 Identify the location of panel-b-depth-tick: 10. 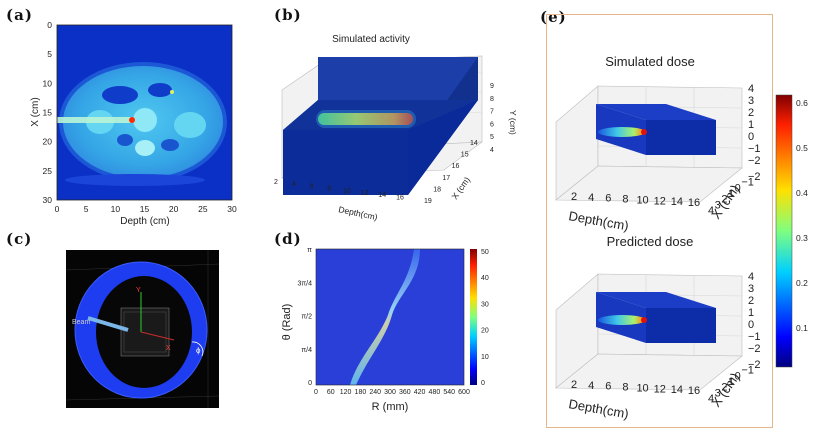
(347, 191).